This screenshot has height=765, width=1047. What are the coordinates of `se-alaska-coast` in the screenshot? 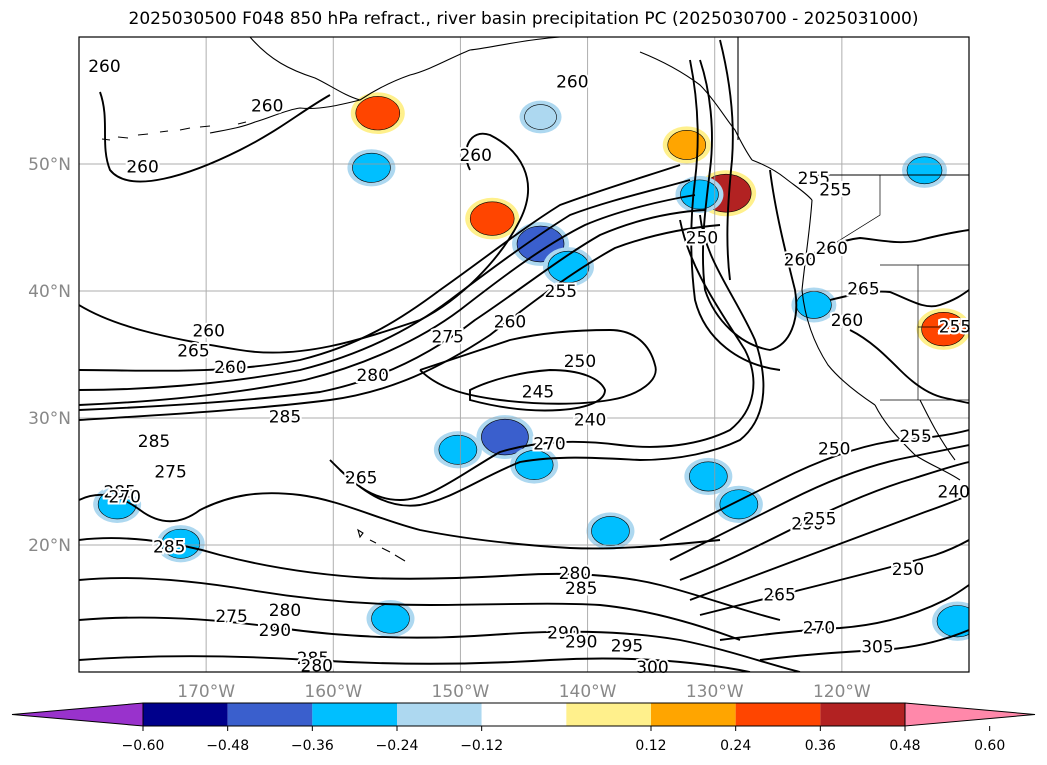 It's located at (696, 106).